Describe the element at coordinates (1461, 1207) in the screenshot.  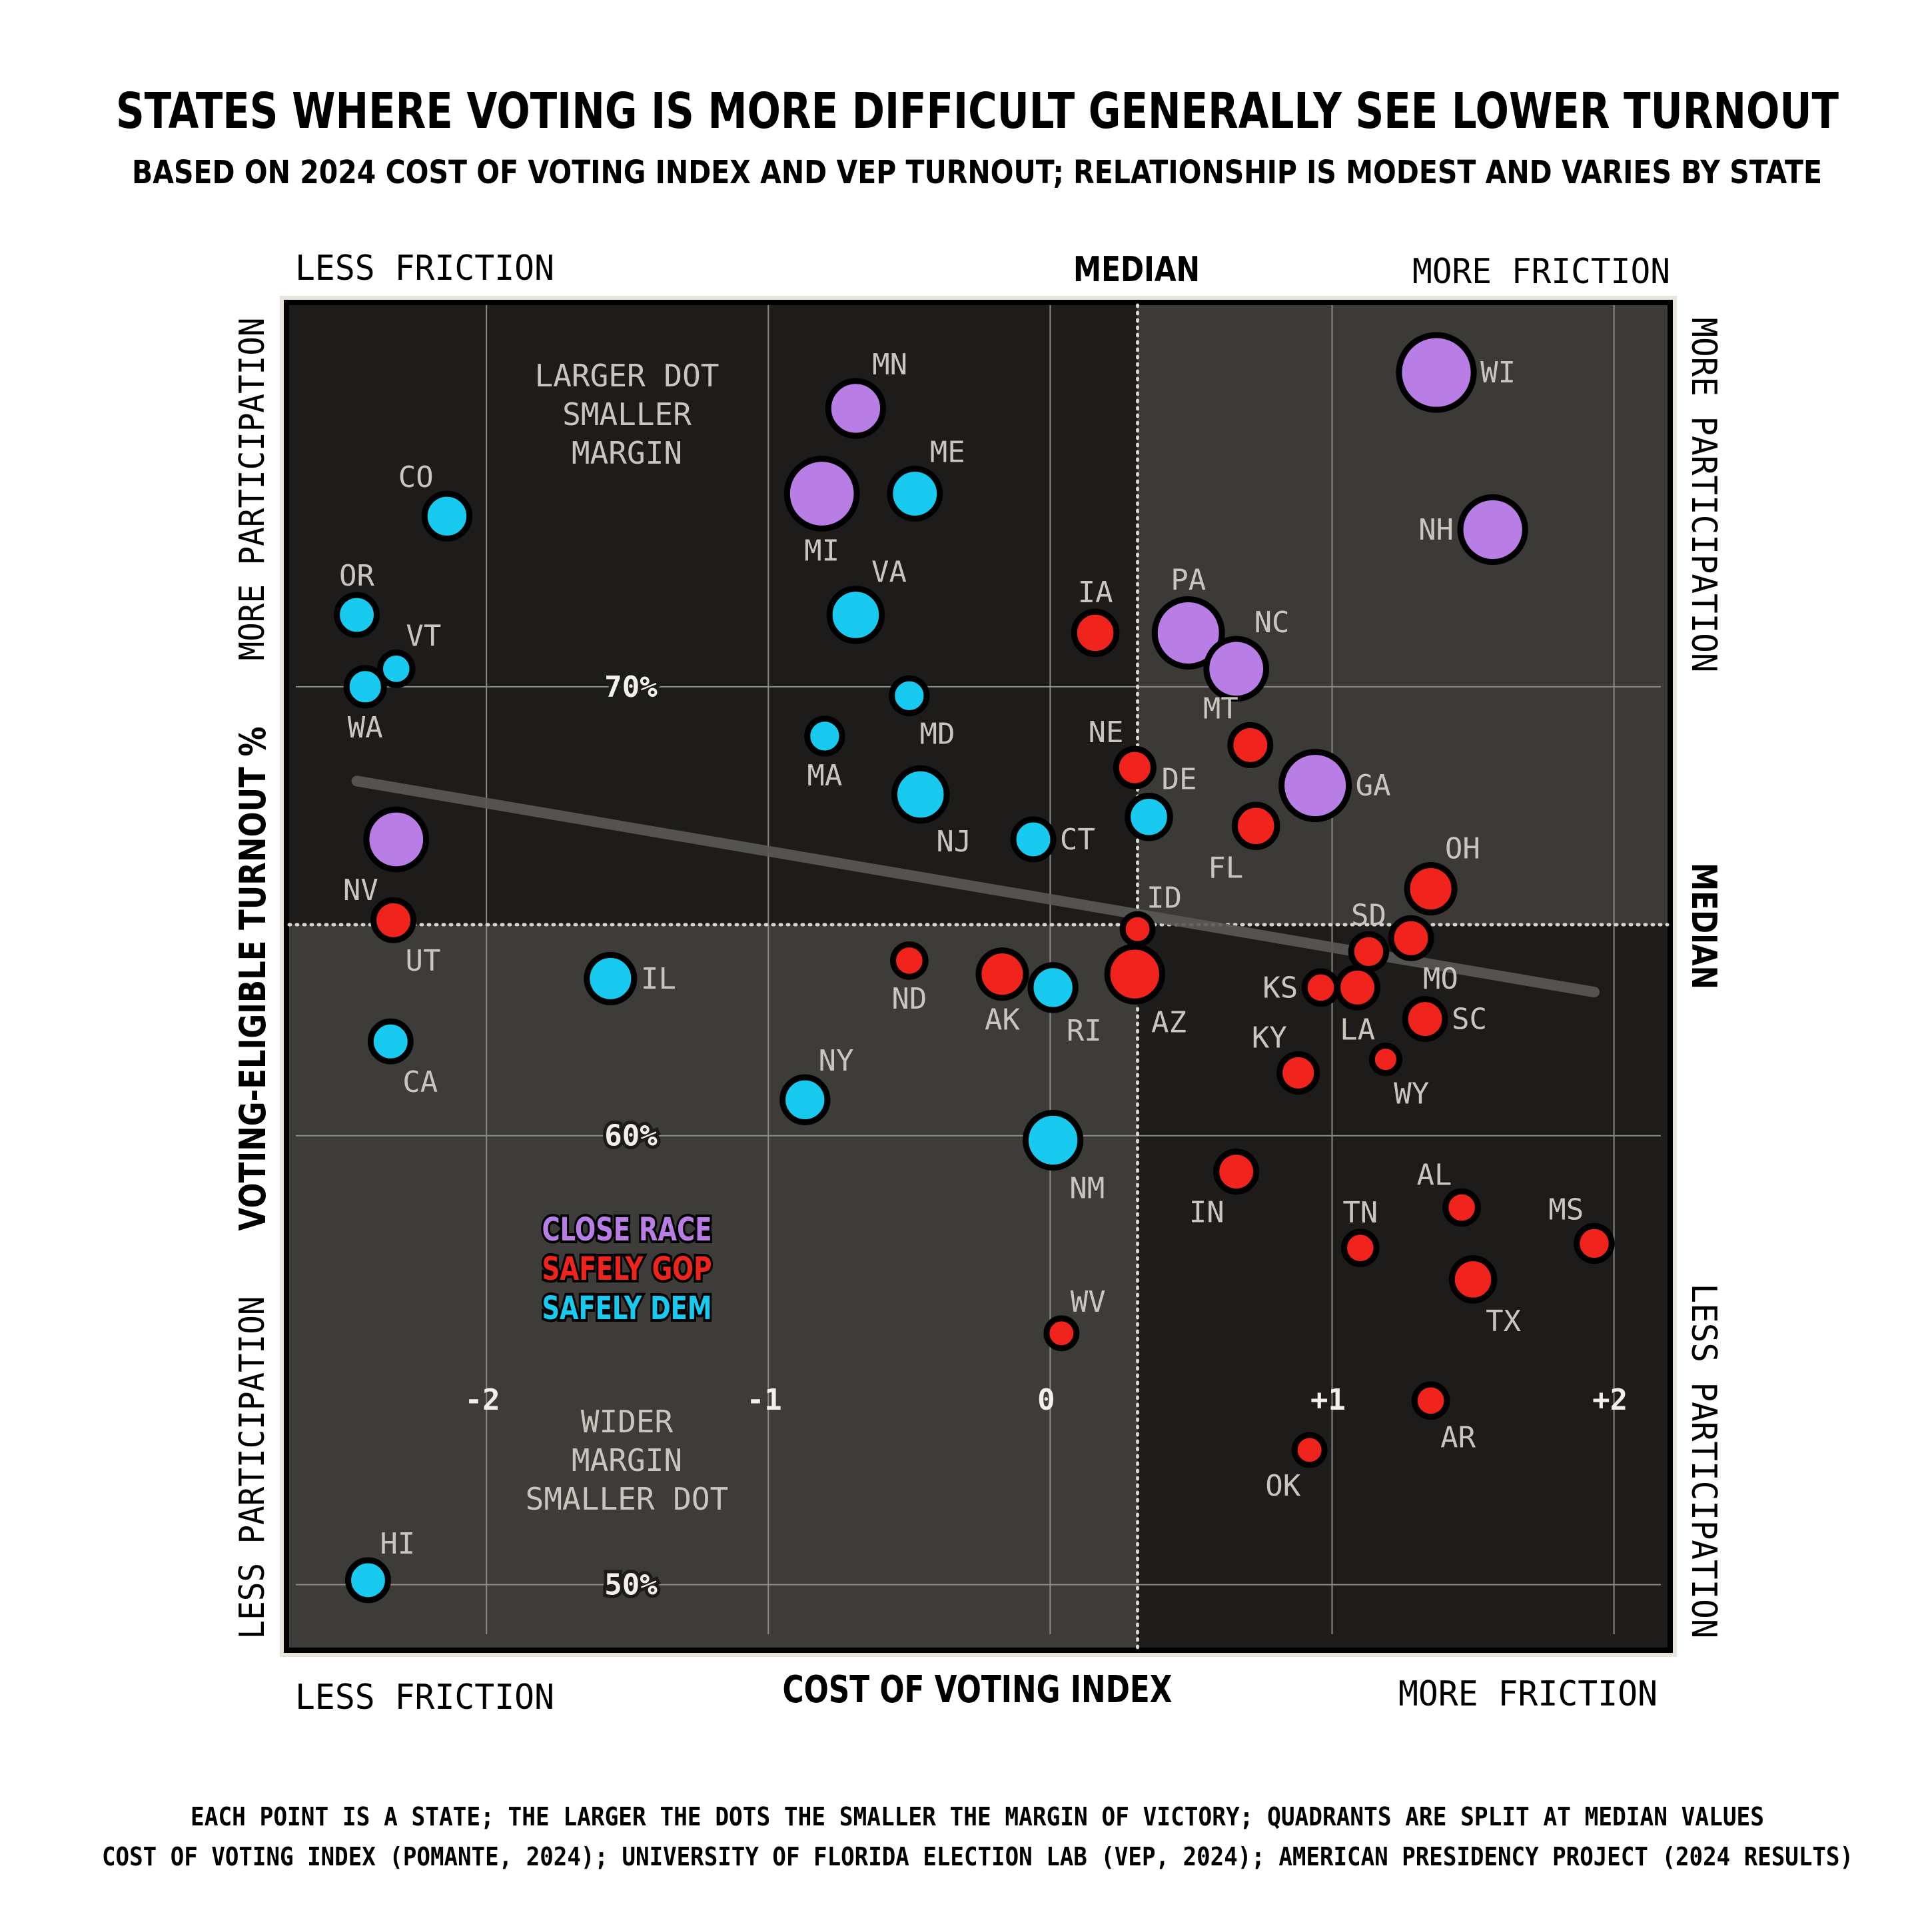
I see `point-al` at that location.